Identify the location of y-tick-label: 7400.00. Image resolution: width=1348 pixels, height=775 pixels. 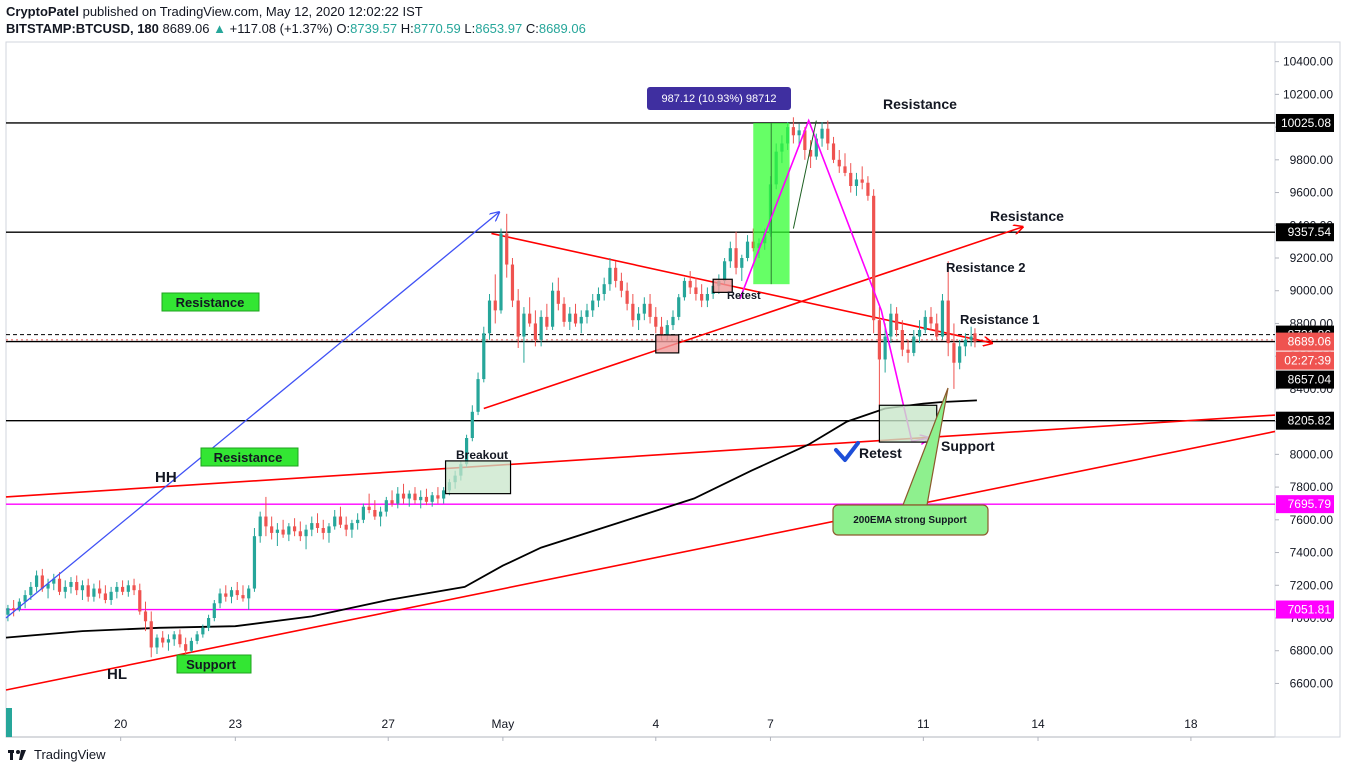
(1312, 553).